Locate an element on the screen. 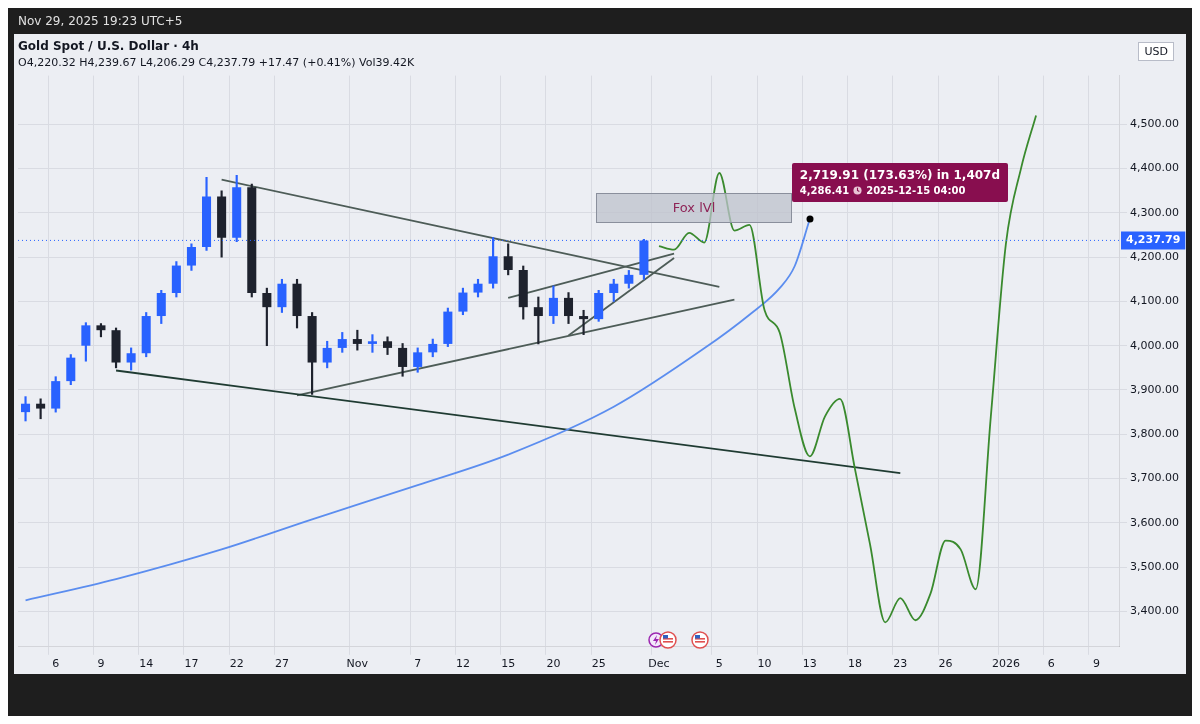 The image size is (1200, 724). rectangle: Fox lVl is located at coordinates (694, 207).